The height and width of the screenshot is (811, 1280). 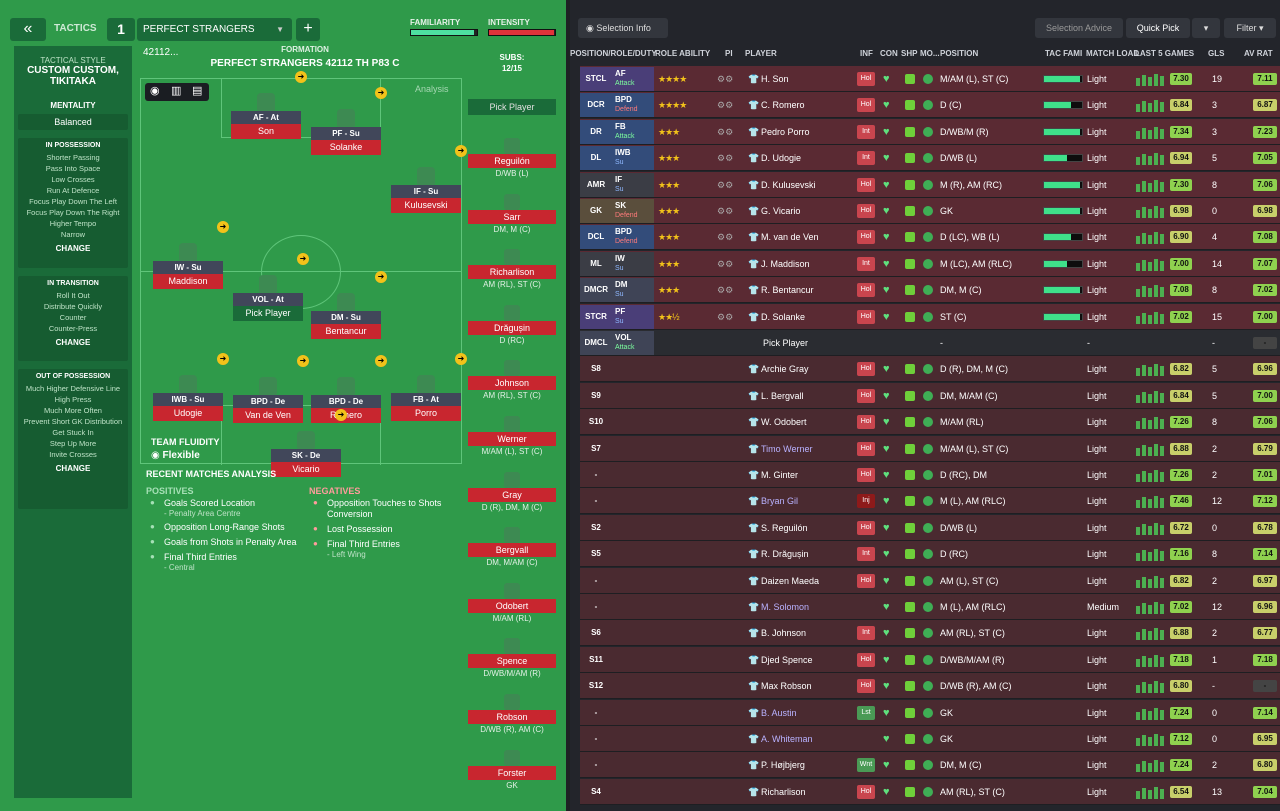 What do you see at coordinates (268, 299) in the screenshot?
I see `player-role: VOL - At` at bounding box center [268, 299].